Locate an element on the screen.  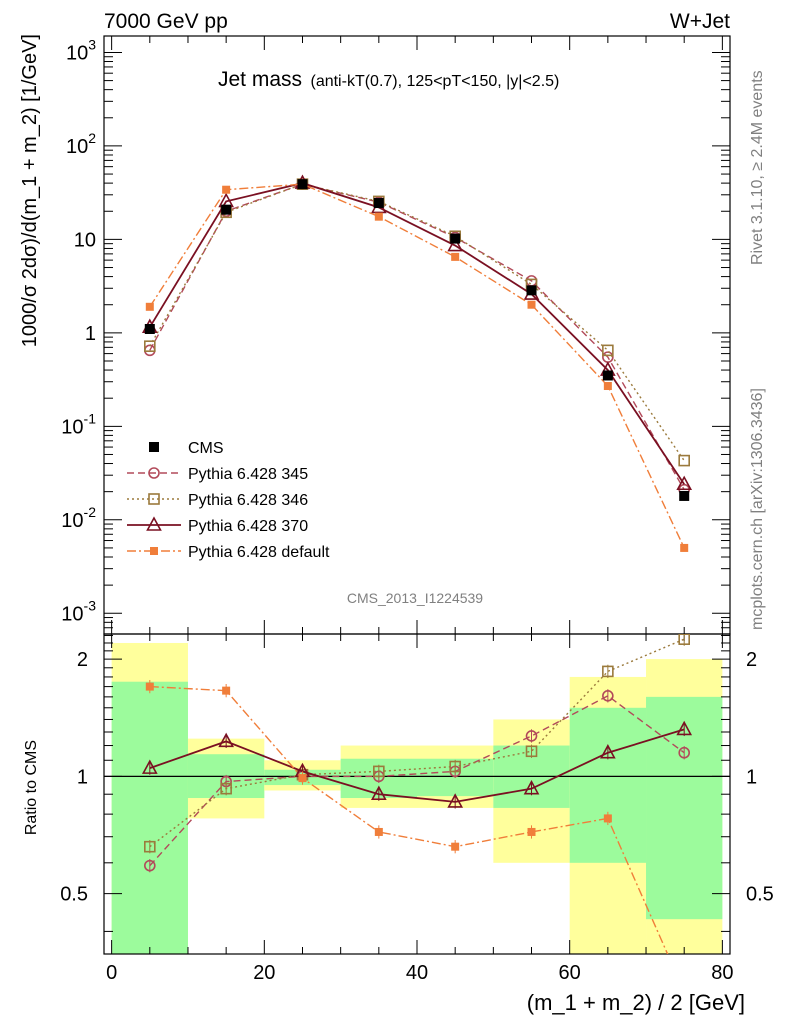
legend-label-p346: Pythia 6.428 346 is located at coordinates (248, 500).